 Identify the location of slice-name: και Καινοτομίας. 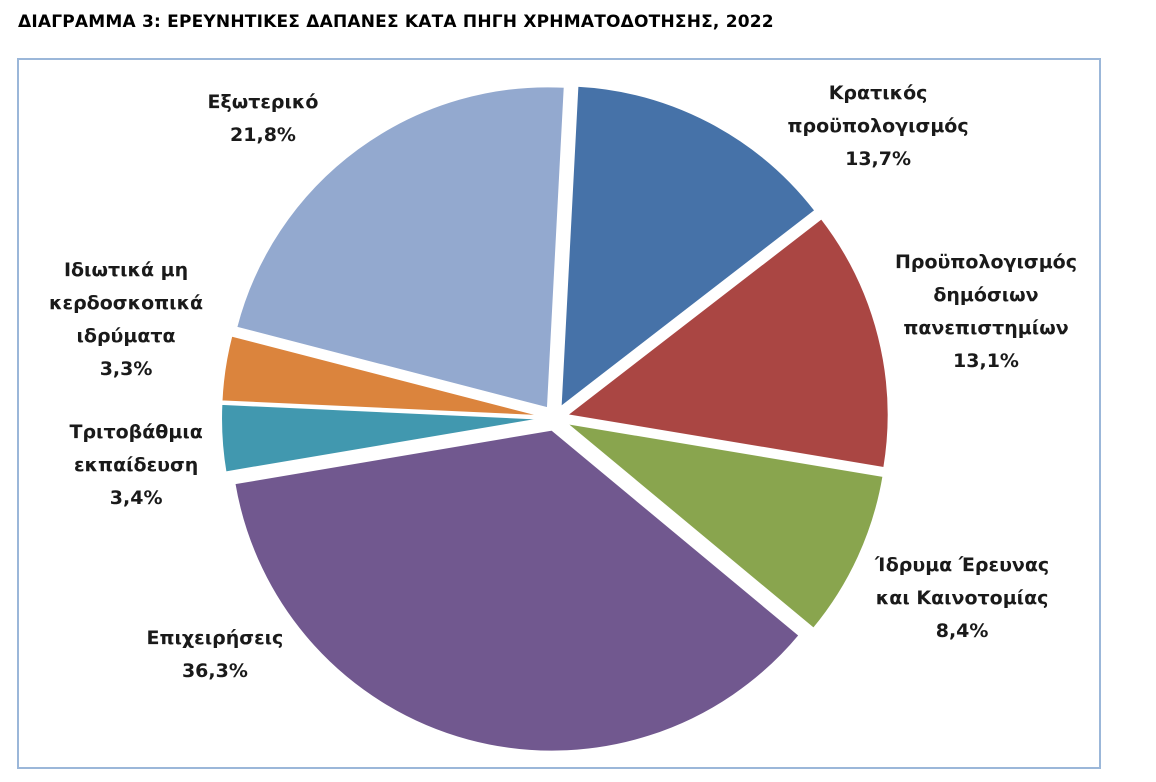
(962, 597).